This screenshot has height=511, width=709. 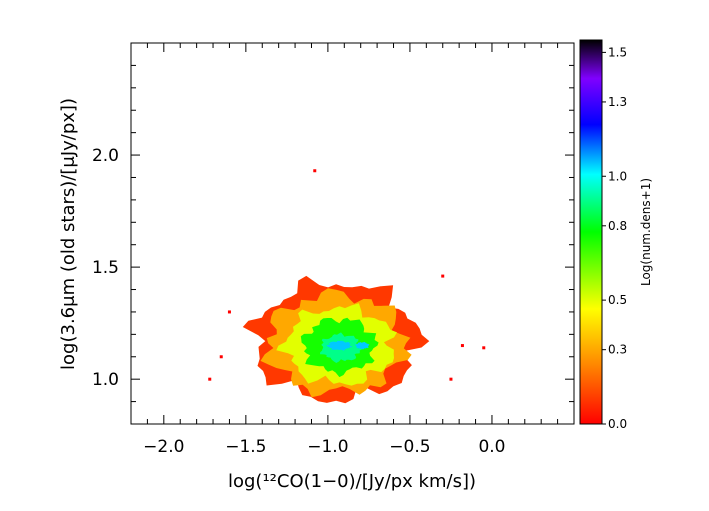 I want to click on colorbar-title: Log(num.dens+1), so click(x=646, y=232).